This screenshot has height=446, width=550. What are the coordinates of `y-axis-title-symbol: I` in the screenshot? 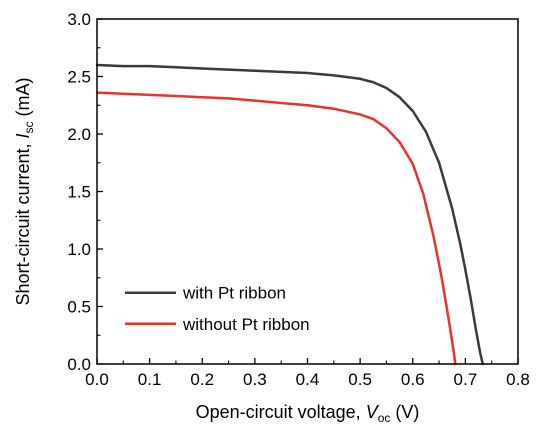 It's located at (23, 135).